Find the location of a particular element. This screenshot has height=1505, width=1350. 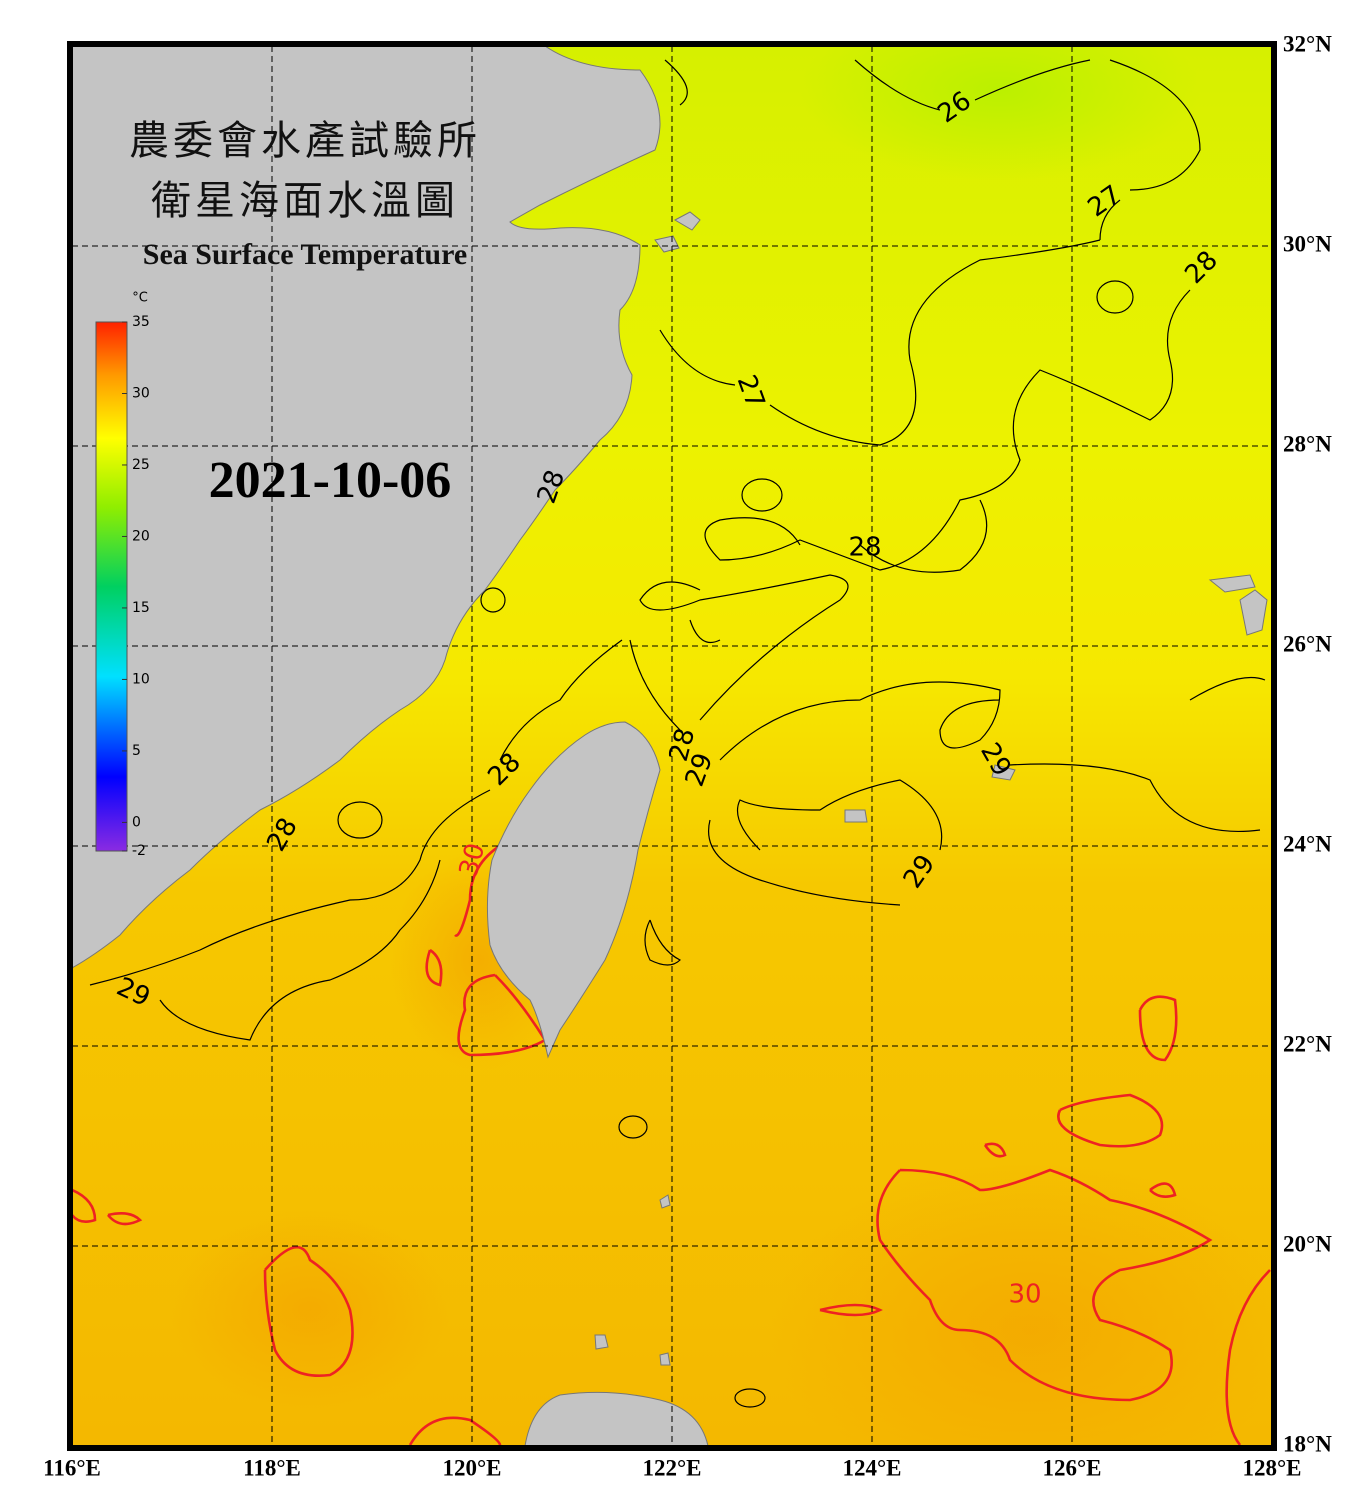

title-english: Sea Surface Temperature is located at coordinates (305, 254).